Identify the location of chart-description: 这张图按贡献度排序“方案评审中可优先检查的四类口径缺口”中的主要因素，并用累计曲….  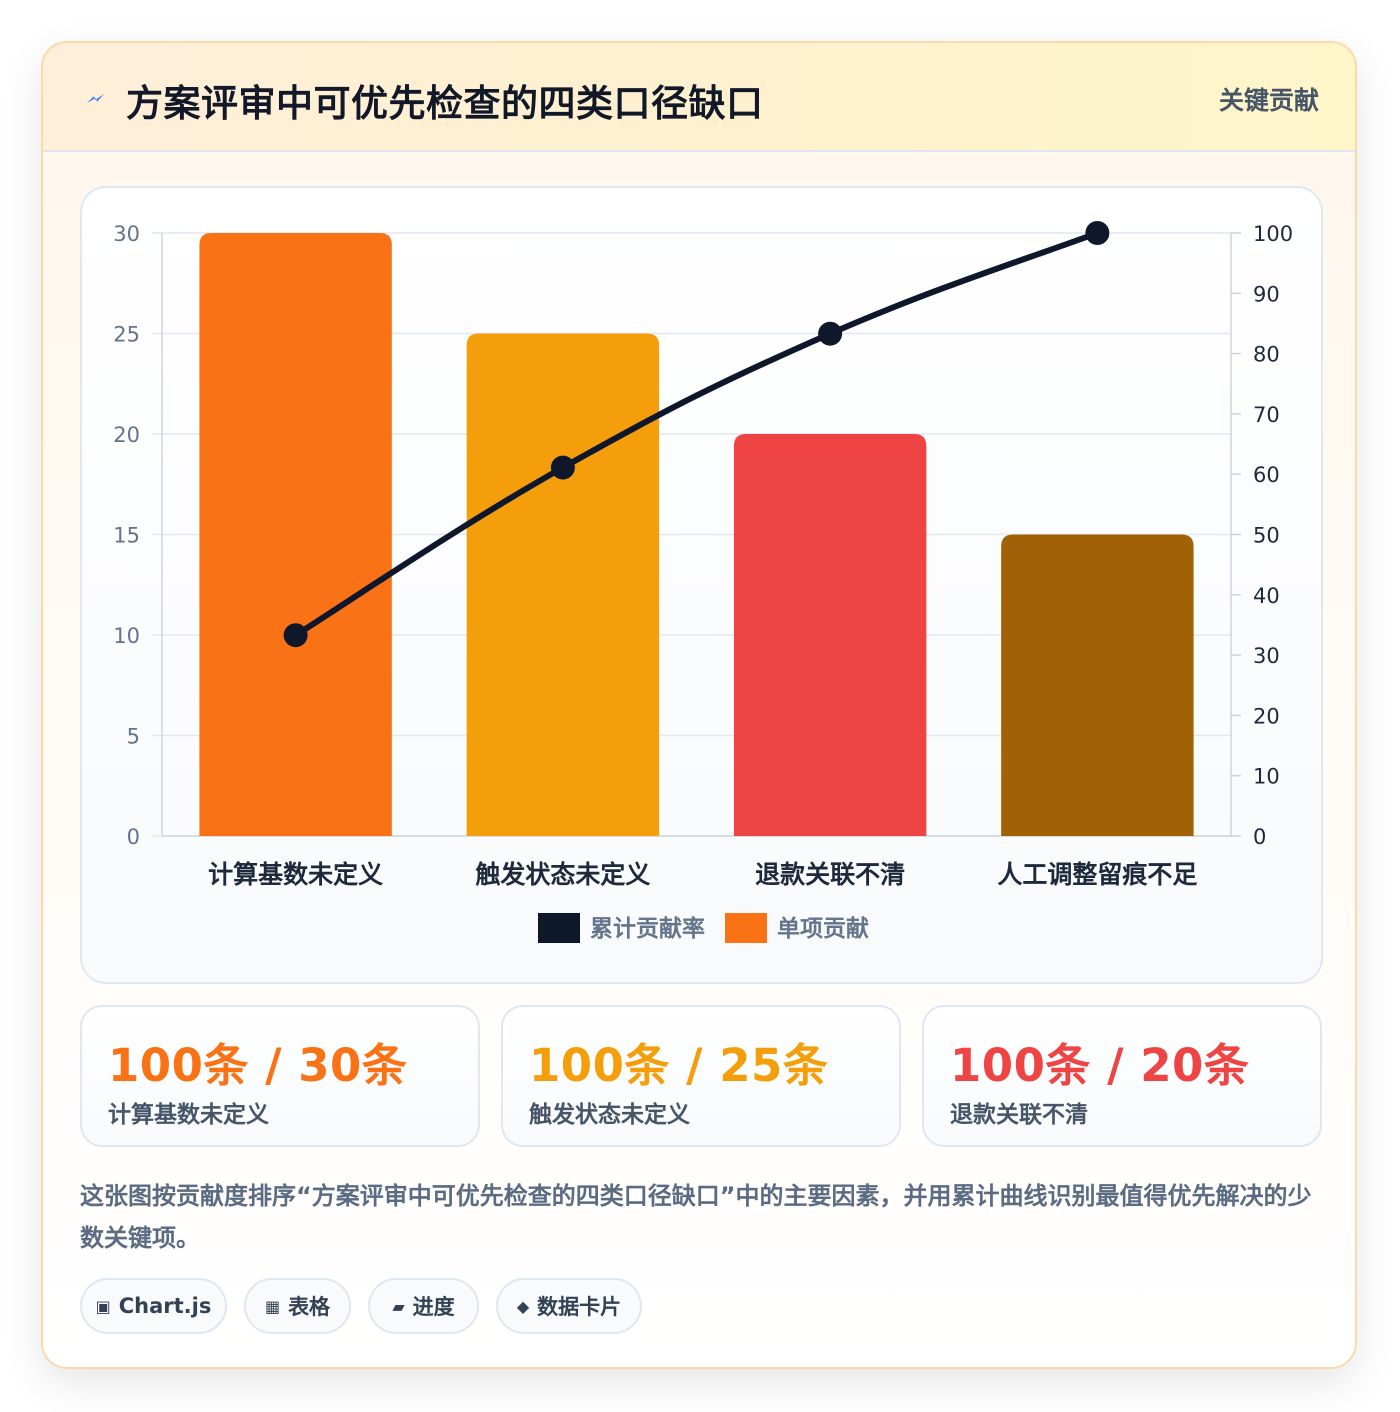
(696, 1217).